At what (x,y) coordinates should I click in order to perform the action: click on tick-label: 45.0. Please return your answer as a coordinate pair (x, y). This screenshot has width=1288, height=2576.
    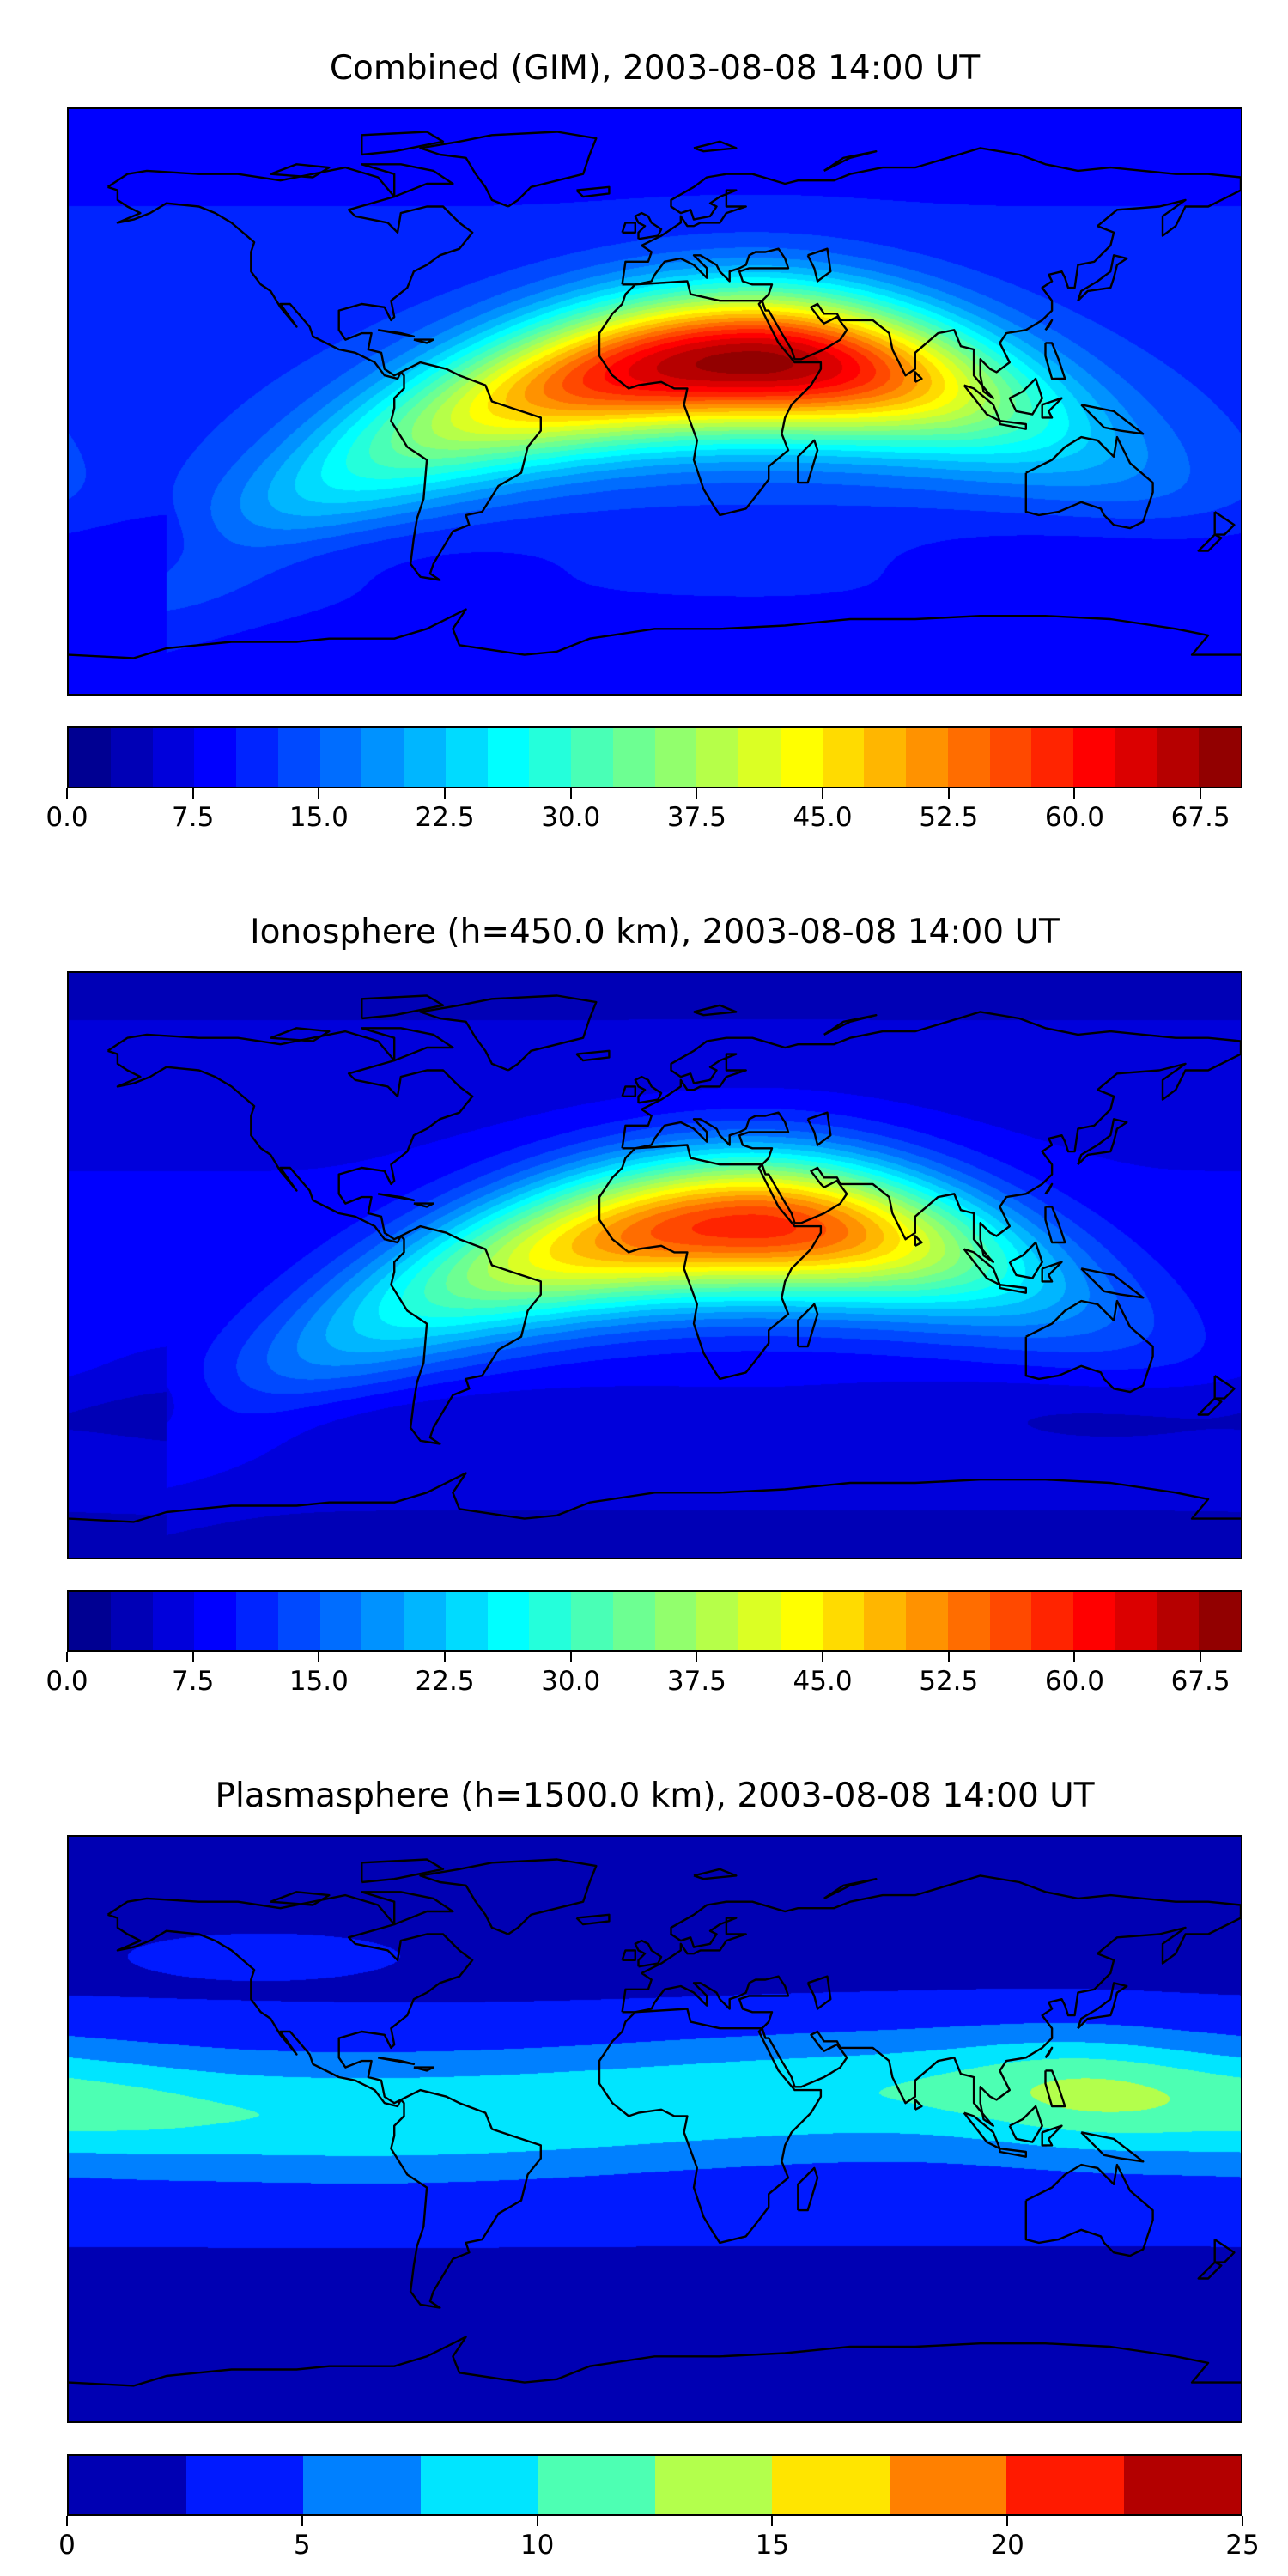
    Looking at the image, I should click on (823, 817).